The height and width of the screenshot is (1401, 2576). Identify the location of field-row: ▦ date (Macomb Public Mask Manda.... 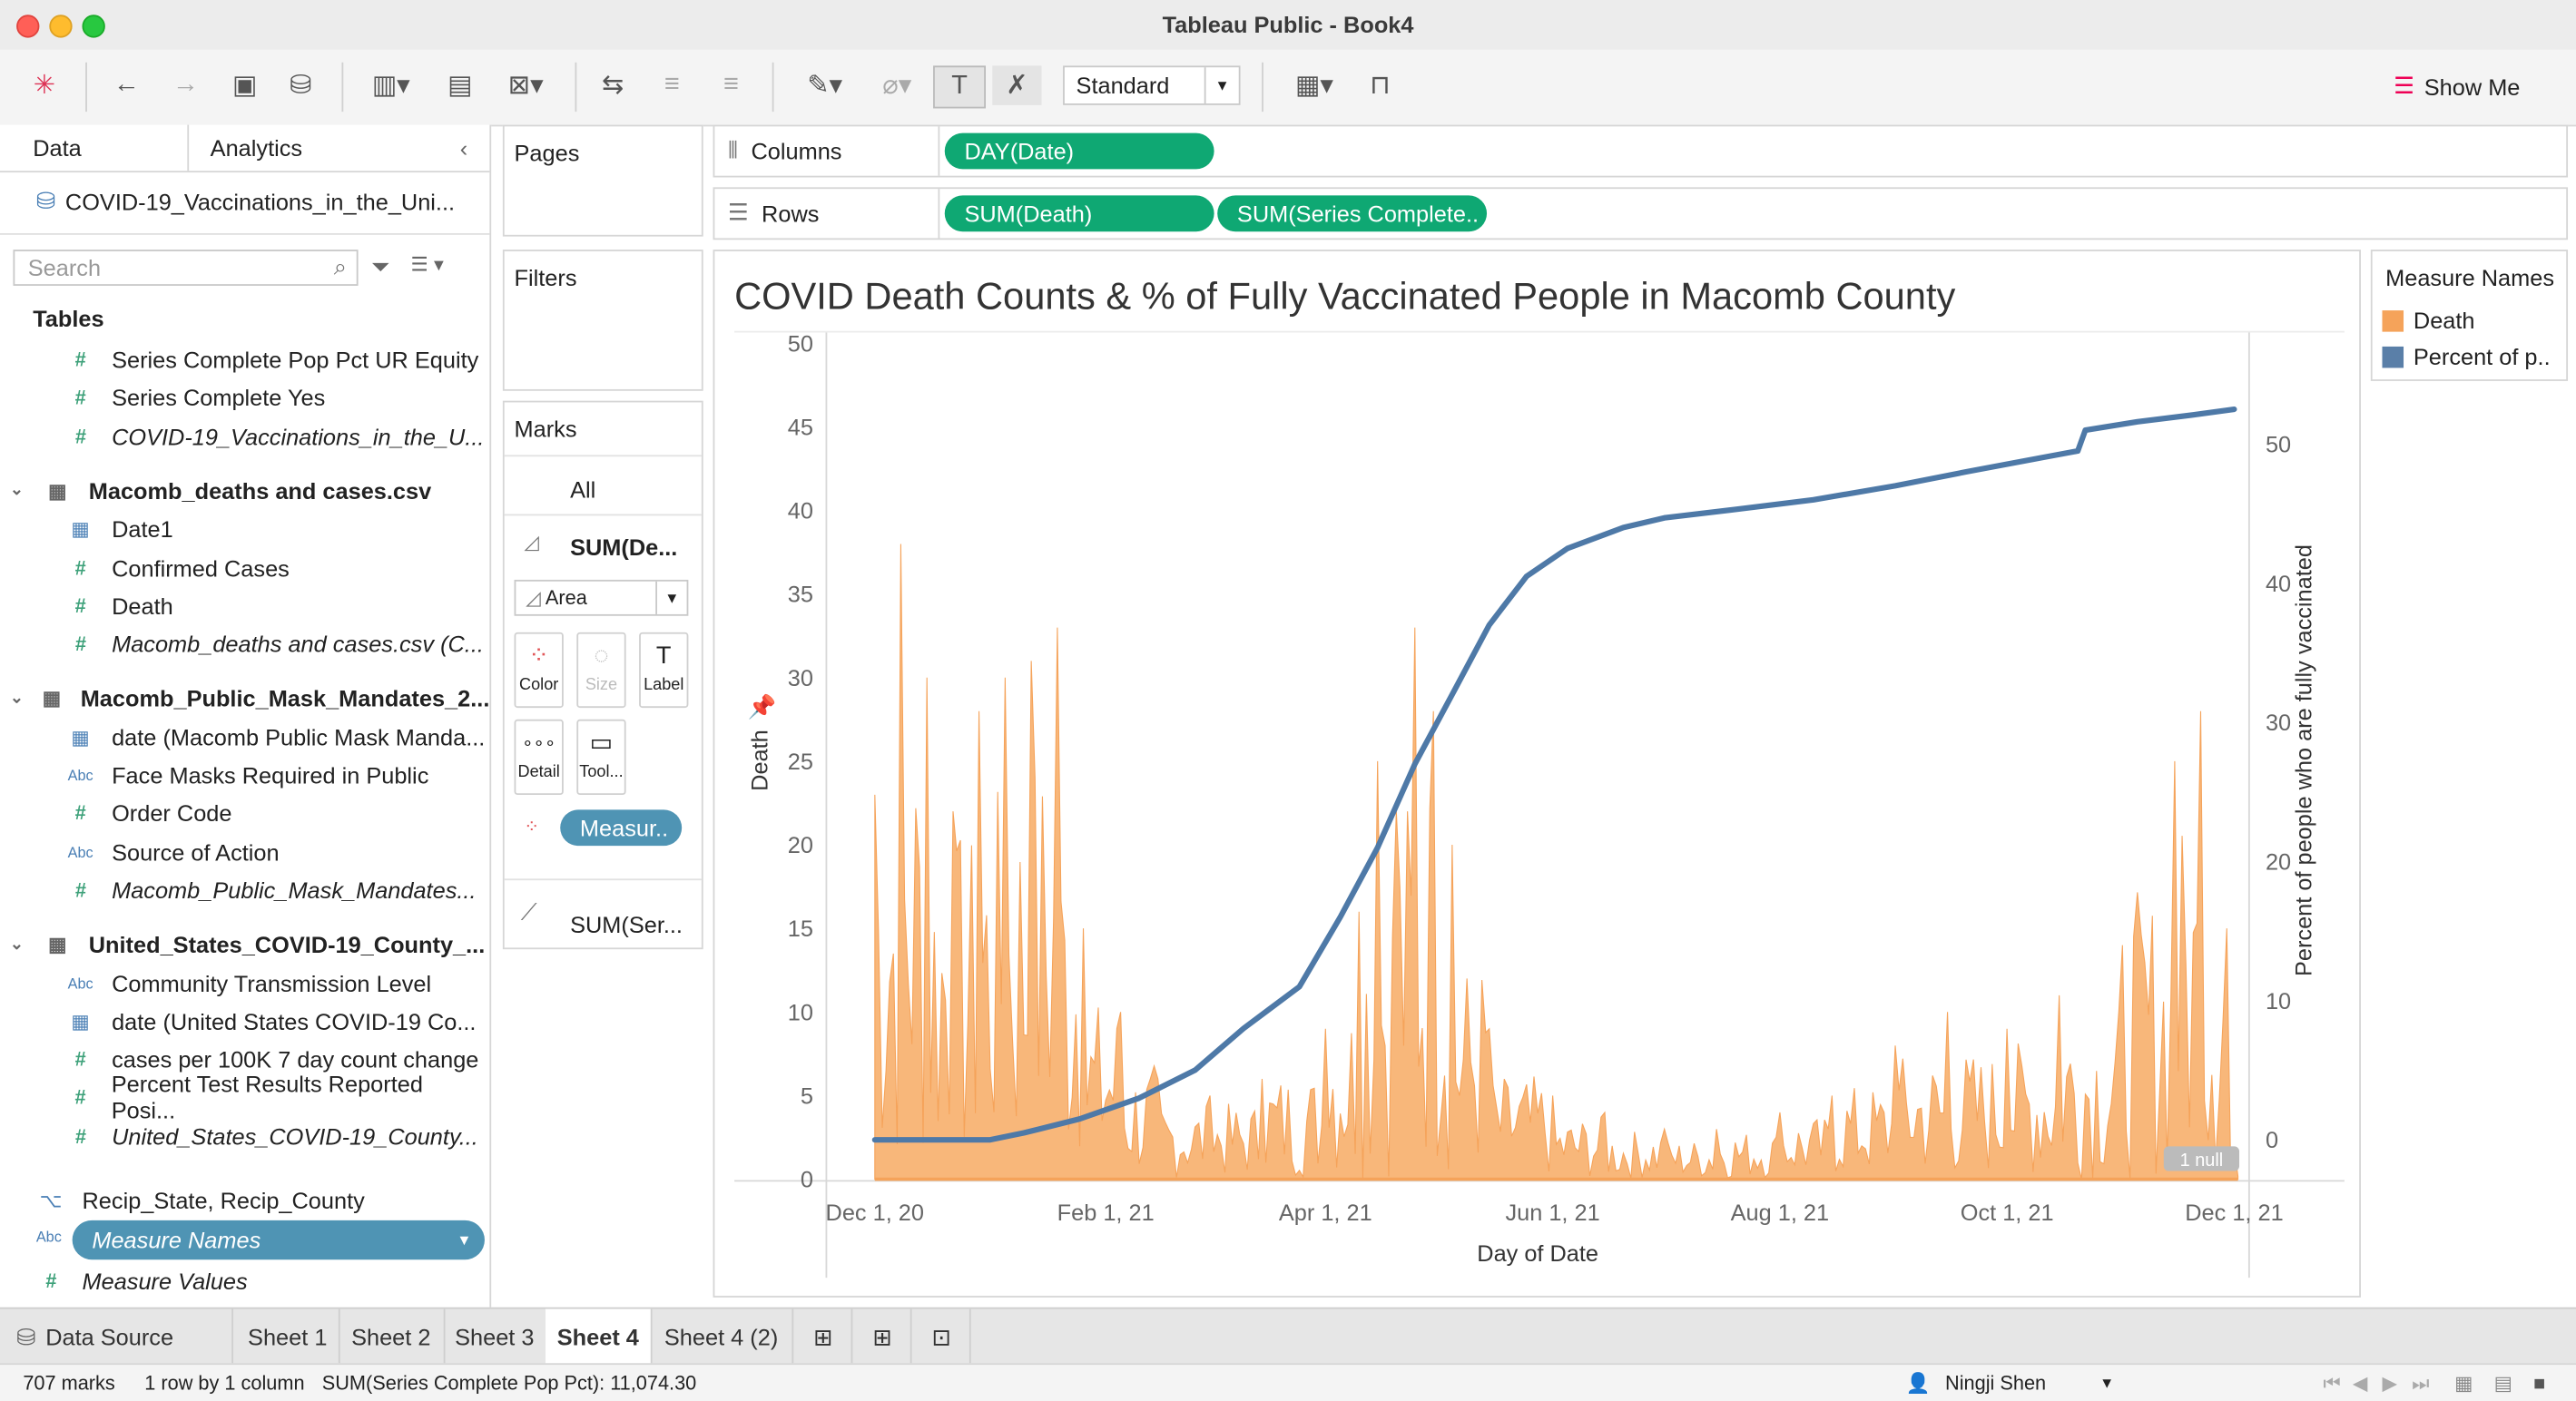
(244, 737).